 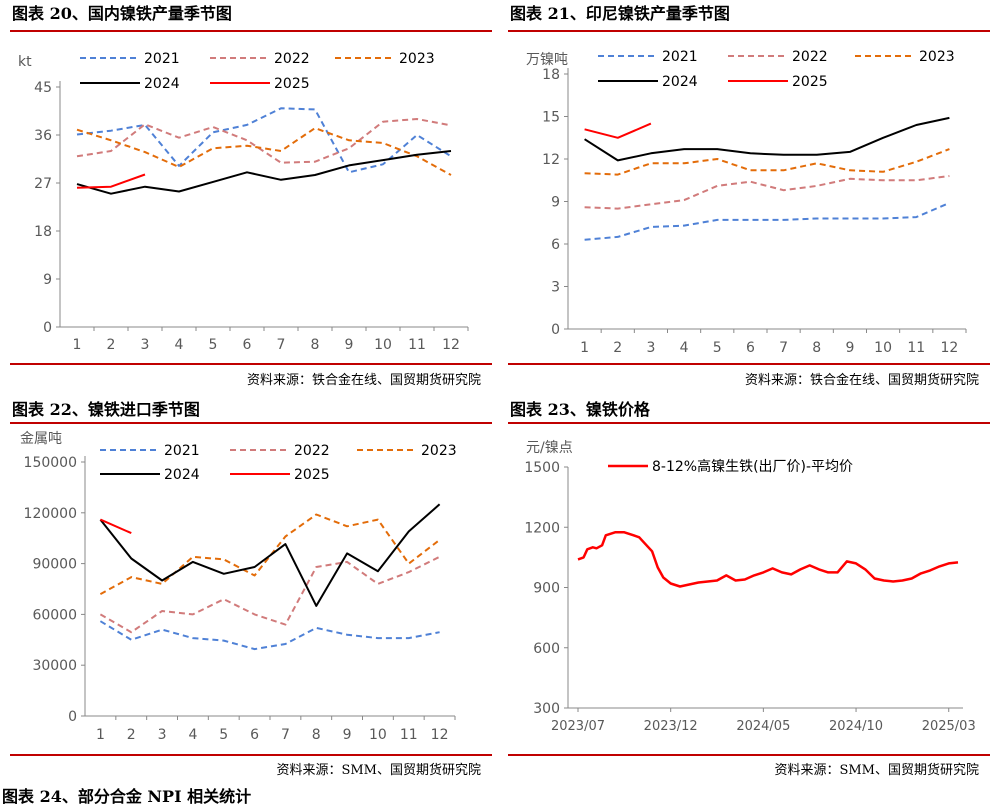 What do you see at coordinates (312, 475) in the screenshot?
I see `legend-label-2025: 2025` at bounding box center [312, 475].